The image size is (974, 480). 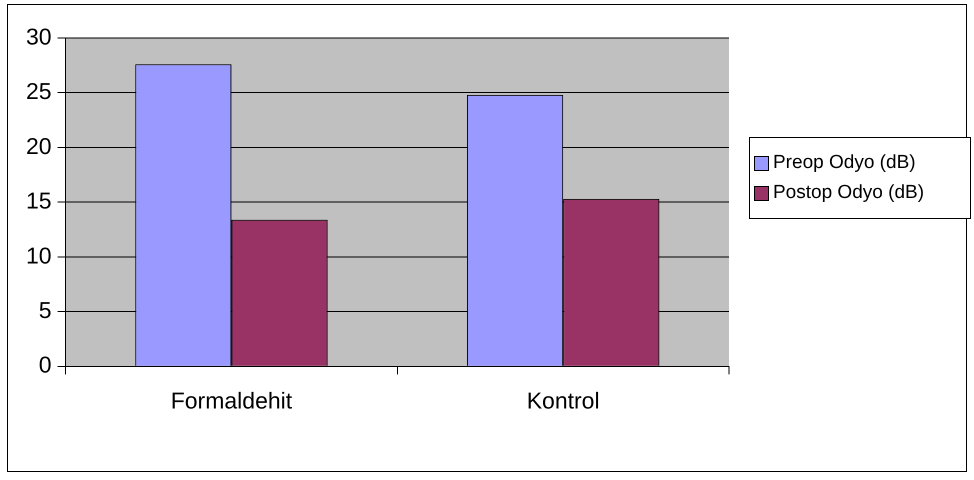 What do you see at coordinates (39, 255) in the screenshot?
I see `y-tick-label: 10` at bounding box center [39, 255].